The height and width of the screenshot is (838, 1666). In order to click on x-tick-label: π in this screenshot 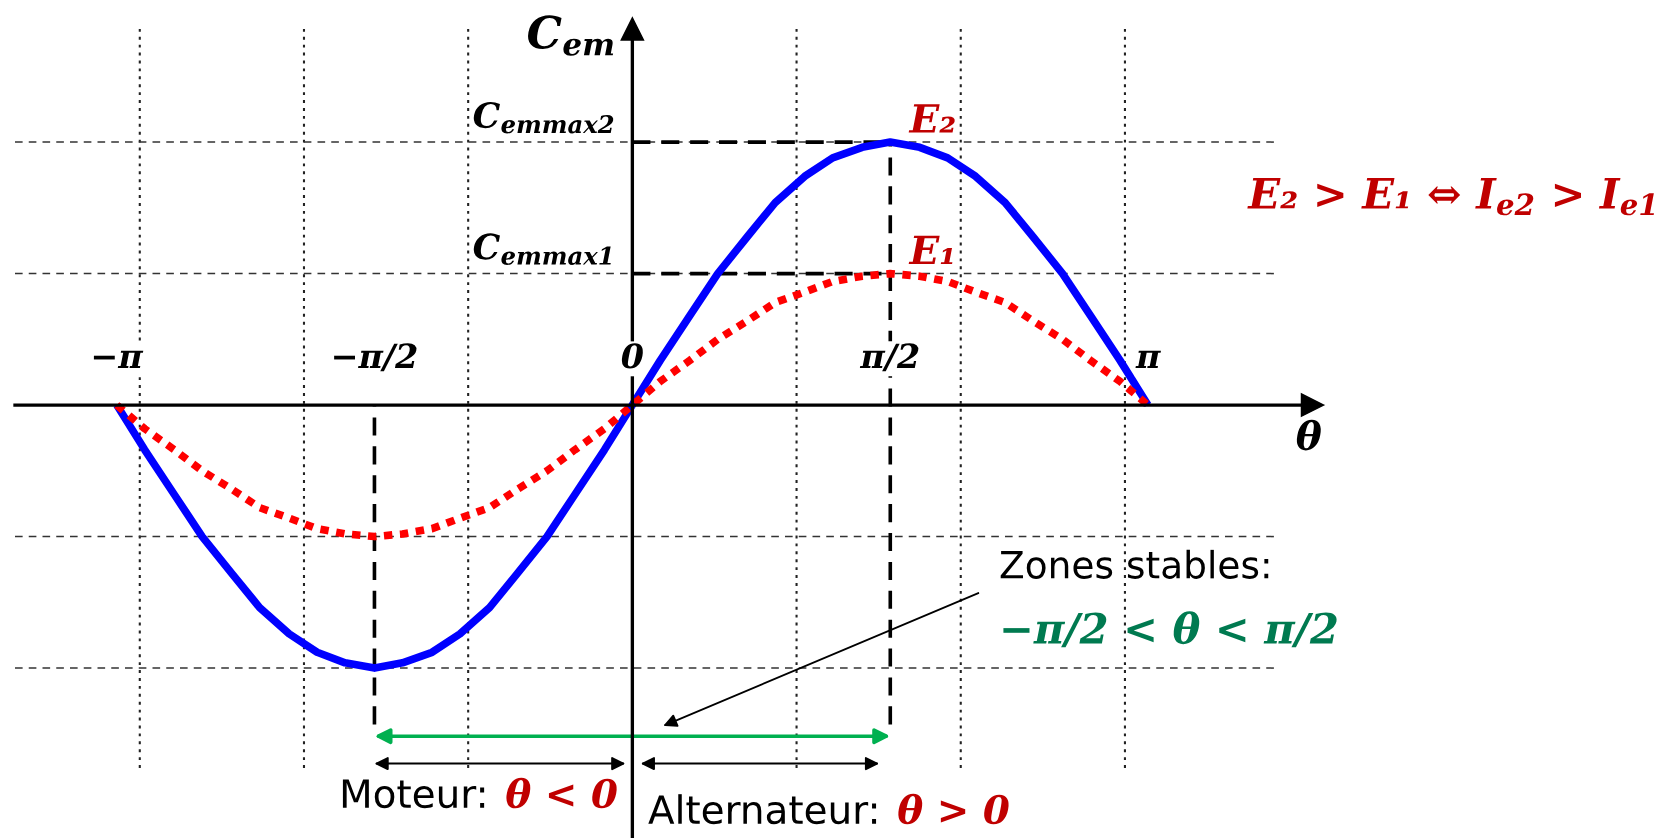, I will do `click(1148, 359)`.